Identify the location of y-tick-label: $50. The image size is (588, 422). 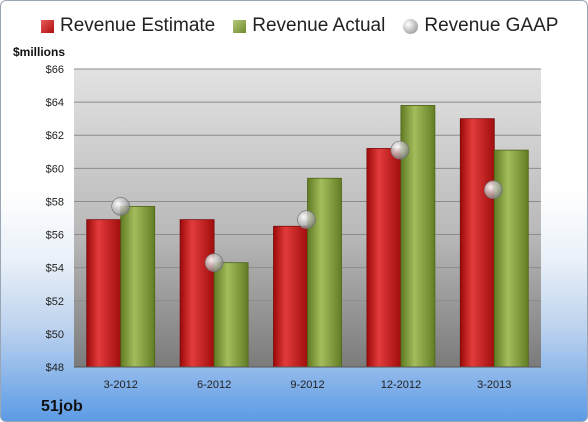
(55, 335).